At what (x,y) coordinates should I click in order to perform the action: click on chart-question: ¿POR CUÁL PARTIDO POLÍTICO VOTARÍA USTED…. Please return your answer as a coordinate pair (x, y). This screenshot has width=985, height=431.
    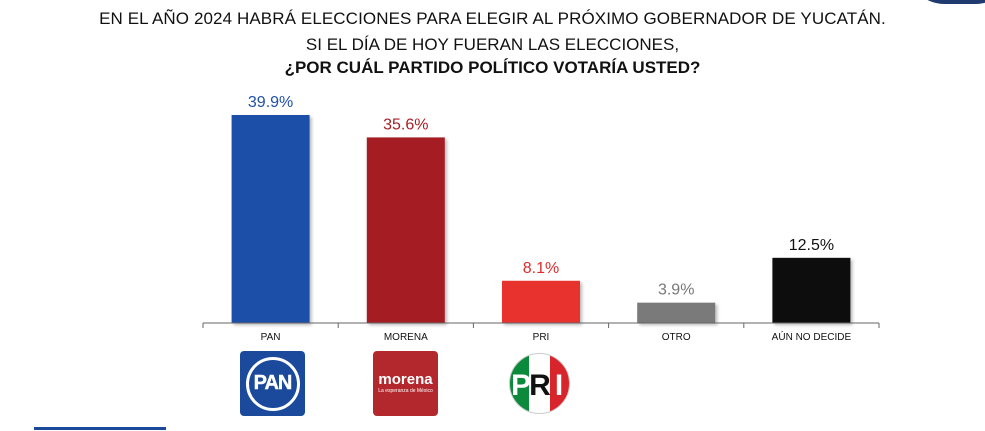
    Looking at the image, I should click on (492, 67).